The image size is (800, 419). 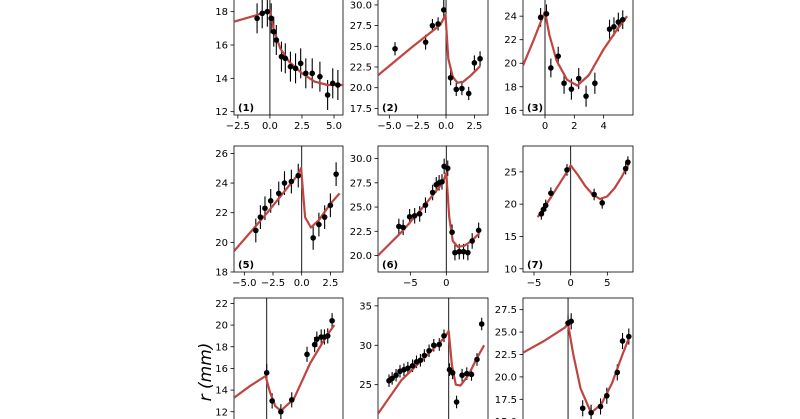 I want to click on y-tick-label: 17.5, so click(x=506, y=400).